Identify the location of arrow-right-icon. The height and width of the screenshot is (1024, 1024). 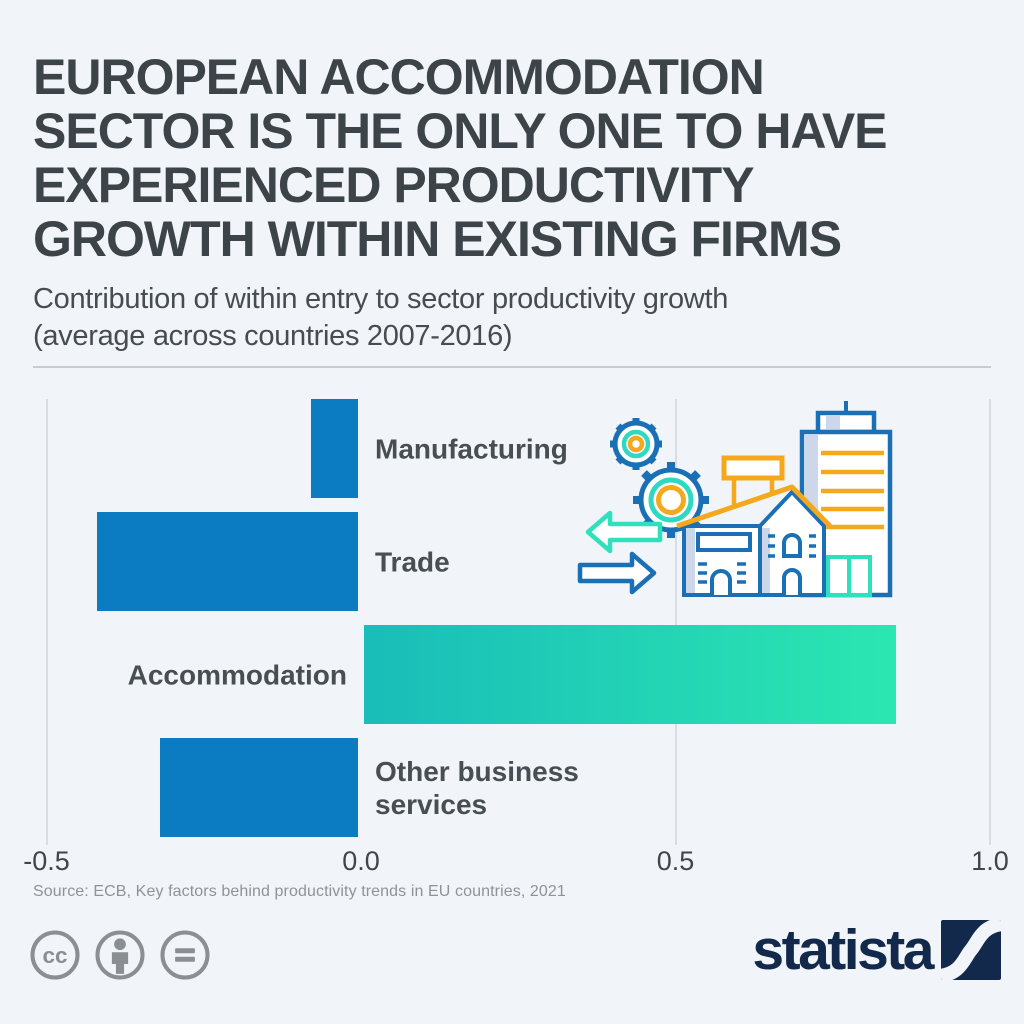
(617, 573).